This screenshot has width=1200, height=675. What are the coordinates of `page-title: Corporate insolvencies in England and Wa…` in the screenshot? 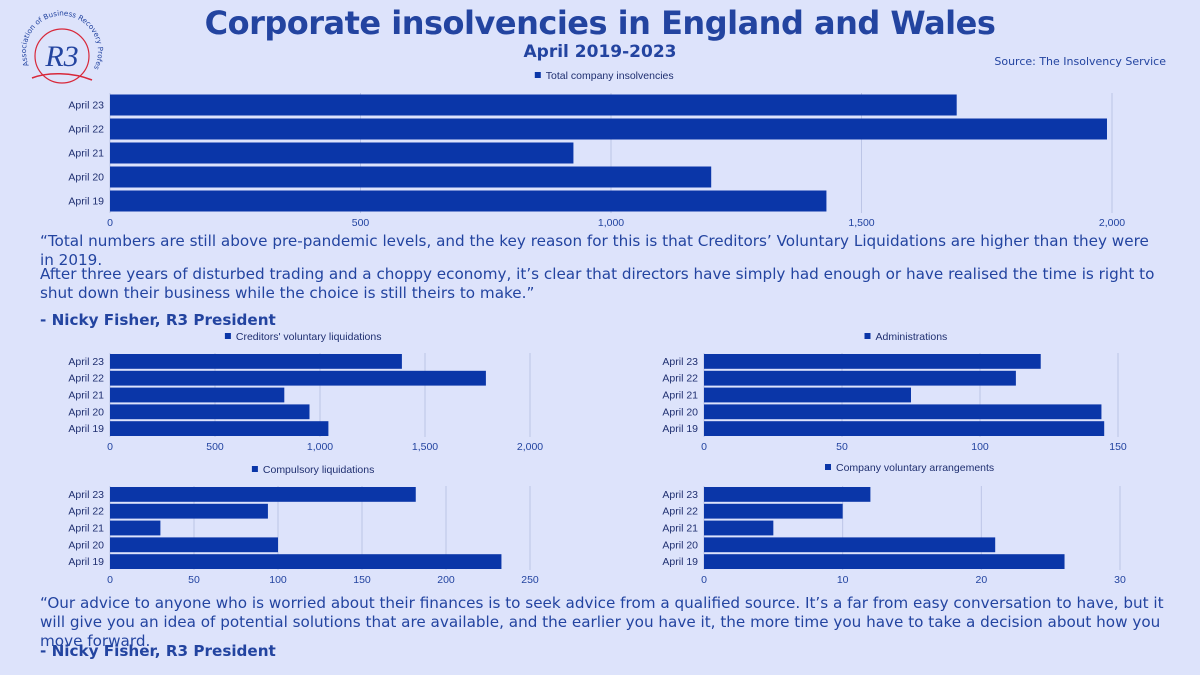 It's located at (600, 23).